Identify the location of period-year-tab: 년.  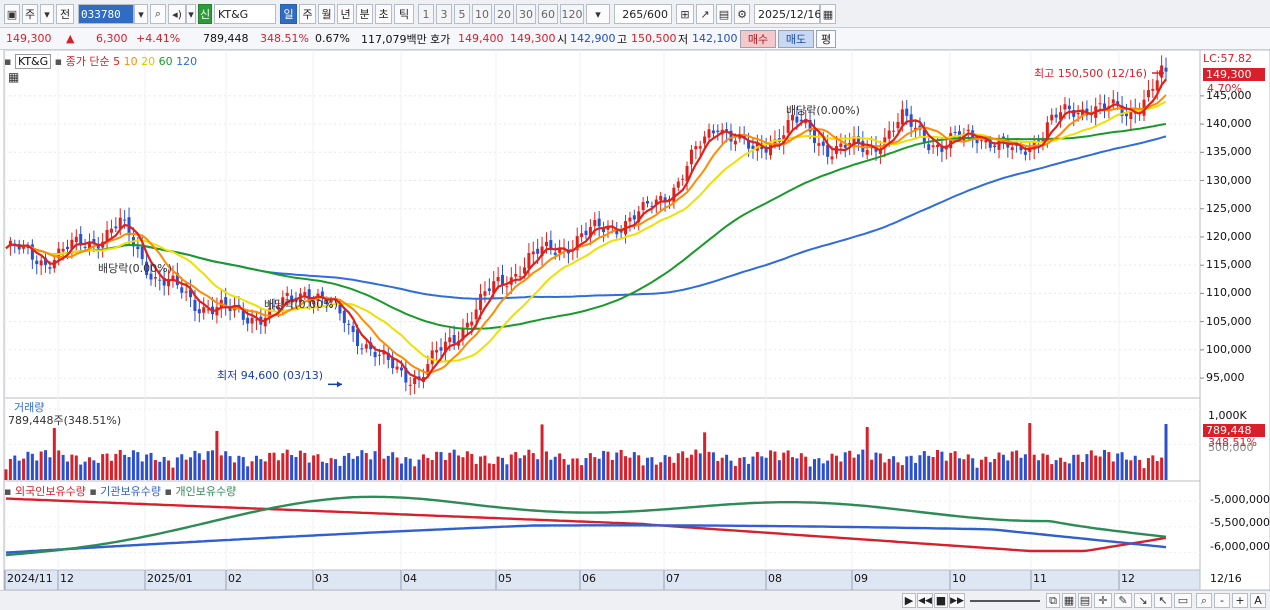
(345, 14).